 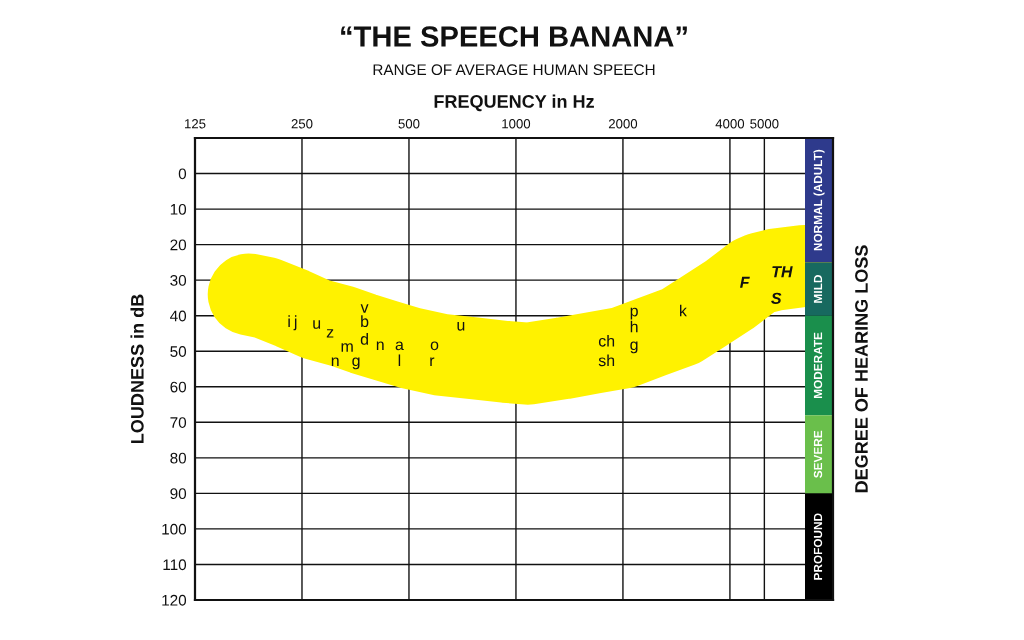 I want to click on y-tick-label: 60, so click(x=178, y=387).